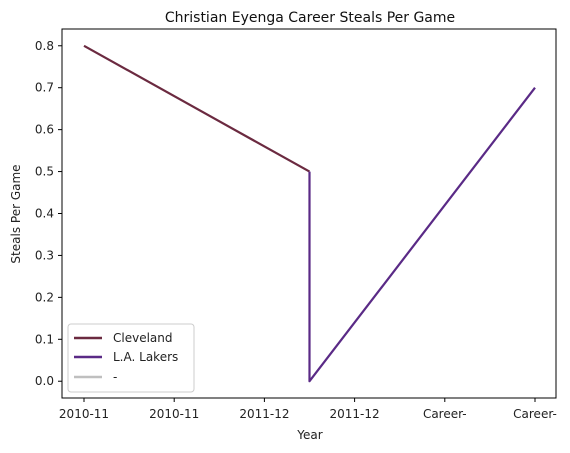 This screenshot has height=453, width=570. Describe the element at coordinates (44, 339) in the screenshot. I see `y-tick-label: 0.1` at that location.